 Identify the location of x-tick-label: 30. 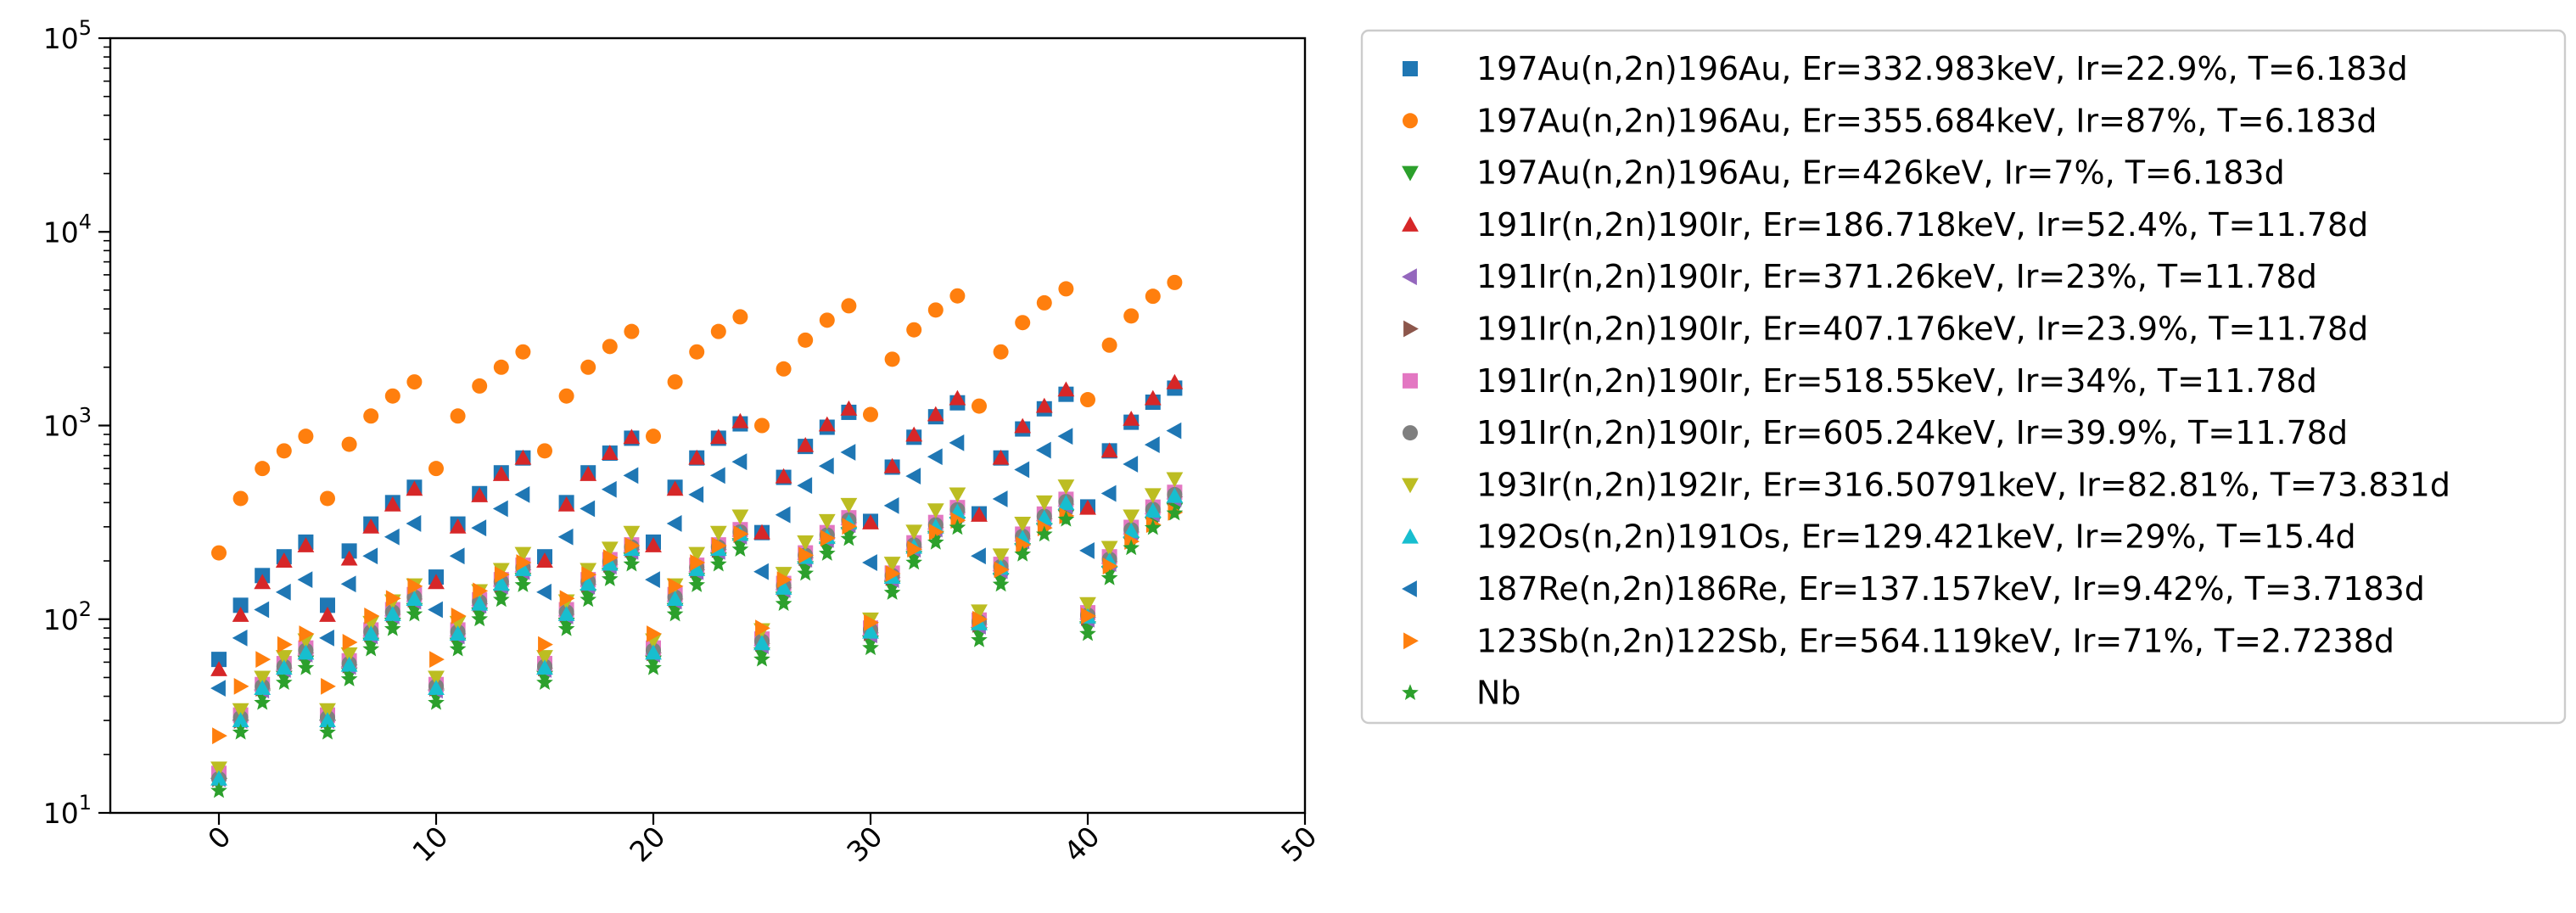
(864, 844).